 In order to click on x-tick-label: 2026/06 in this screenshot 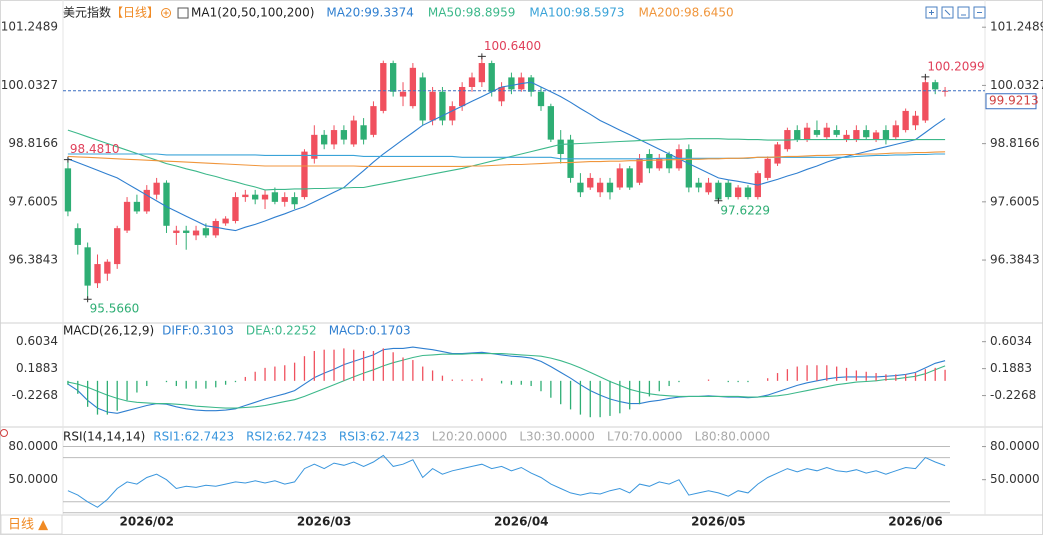, I will do `click(915, 522)`.